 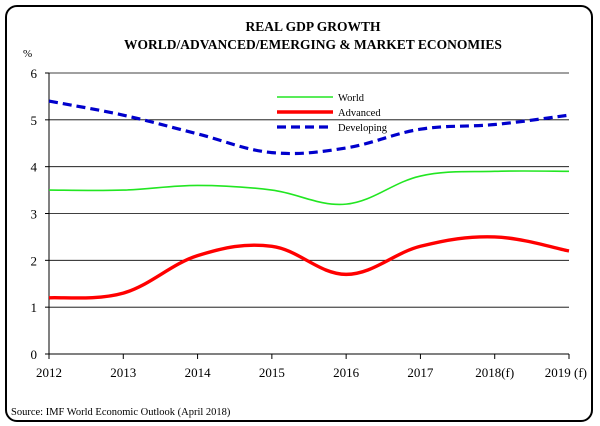 What do you see at coordinates (34, 354) in the screenshot?
I see `y-tick-label: 0` at bounding box center [34, 354].